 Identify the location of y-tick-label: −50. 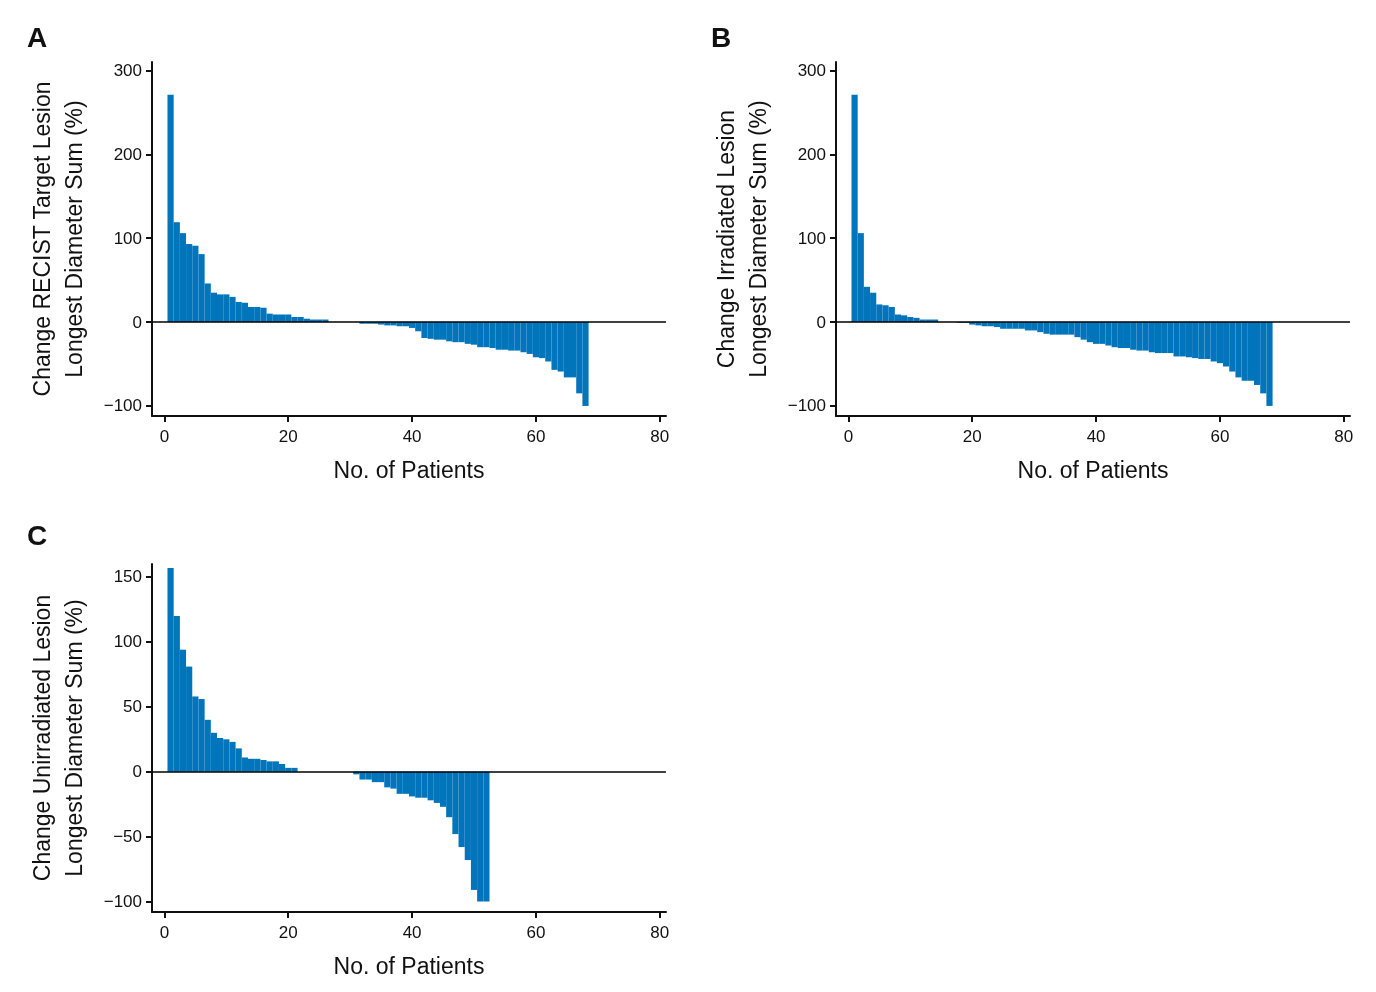
(127, 837).